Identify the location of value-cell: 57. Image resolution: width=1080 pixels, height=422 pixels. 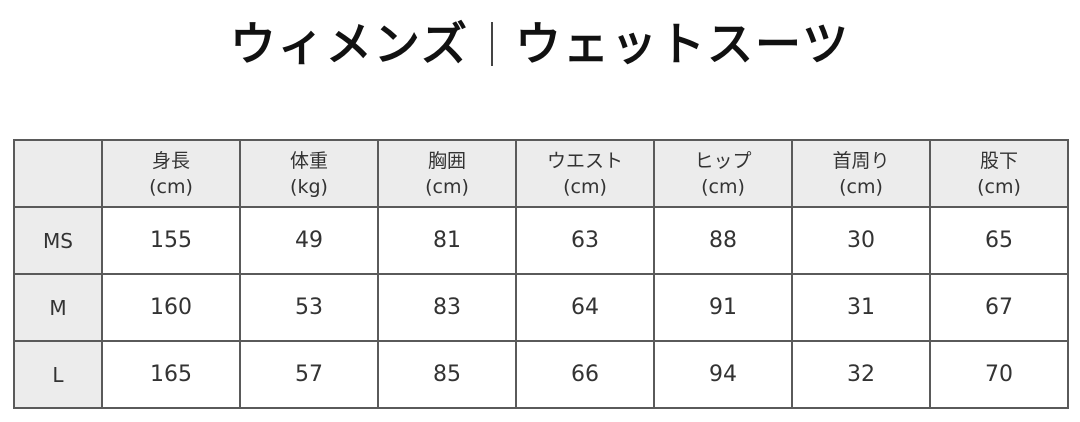
(309, 374).